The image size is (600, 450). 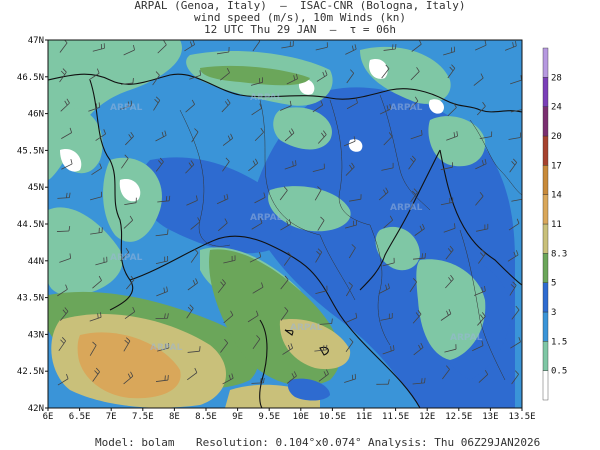 I want to click on field-yellow-central, so click(x=315, y=344).